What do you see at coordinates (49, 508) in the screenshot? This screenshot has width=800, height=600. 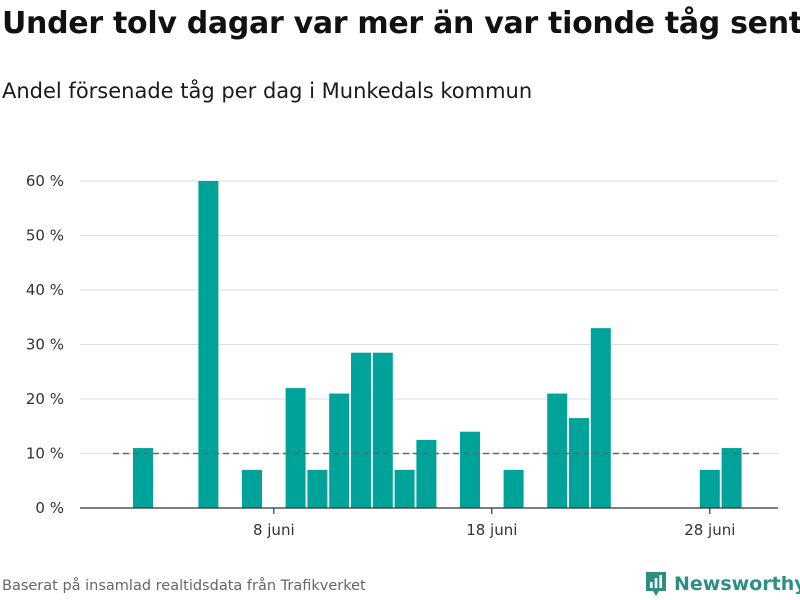 I see `y-tick-label: 0 %` at bounding box center [49, 508].